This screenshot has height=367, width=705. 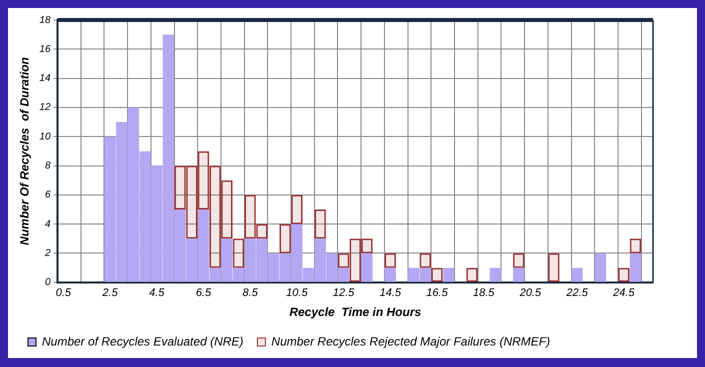 What do you see at coordinates (344, 293) in the screenshot?
I see `x-tick-label: 12.5` at bounding box center [344, 293].